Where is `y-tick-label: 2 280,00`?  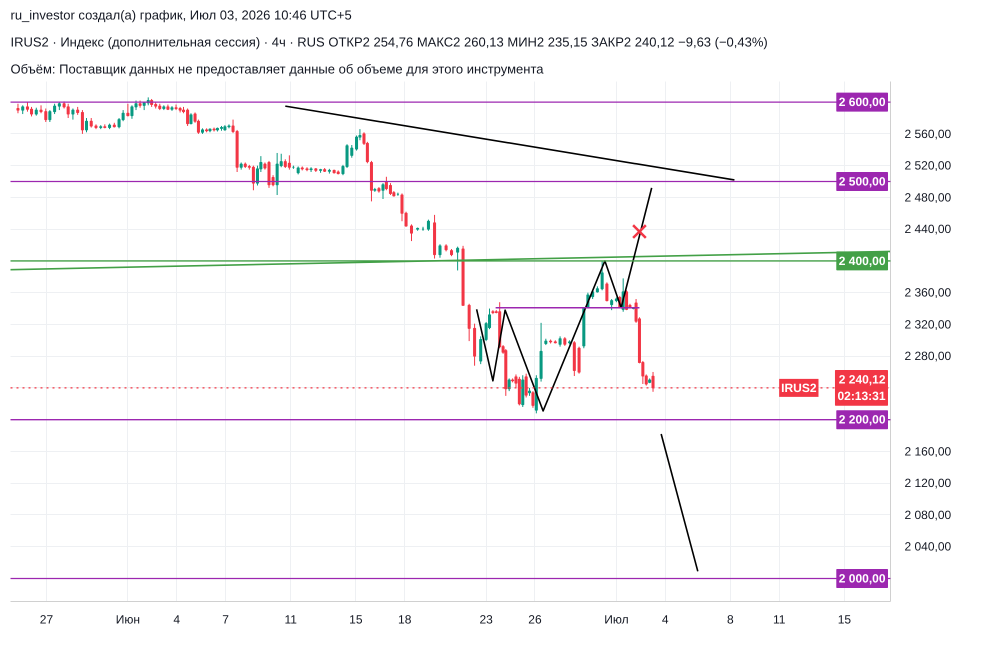 y-tick-label: 2 280,00 is located at coordinates (928, 356).